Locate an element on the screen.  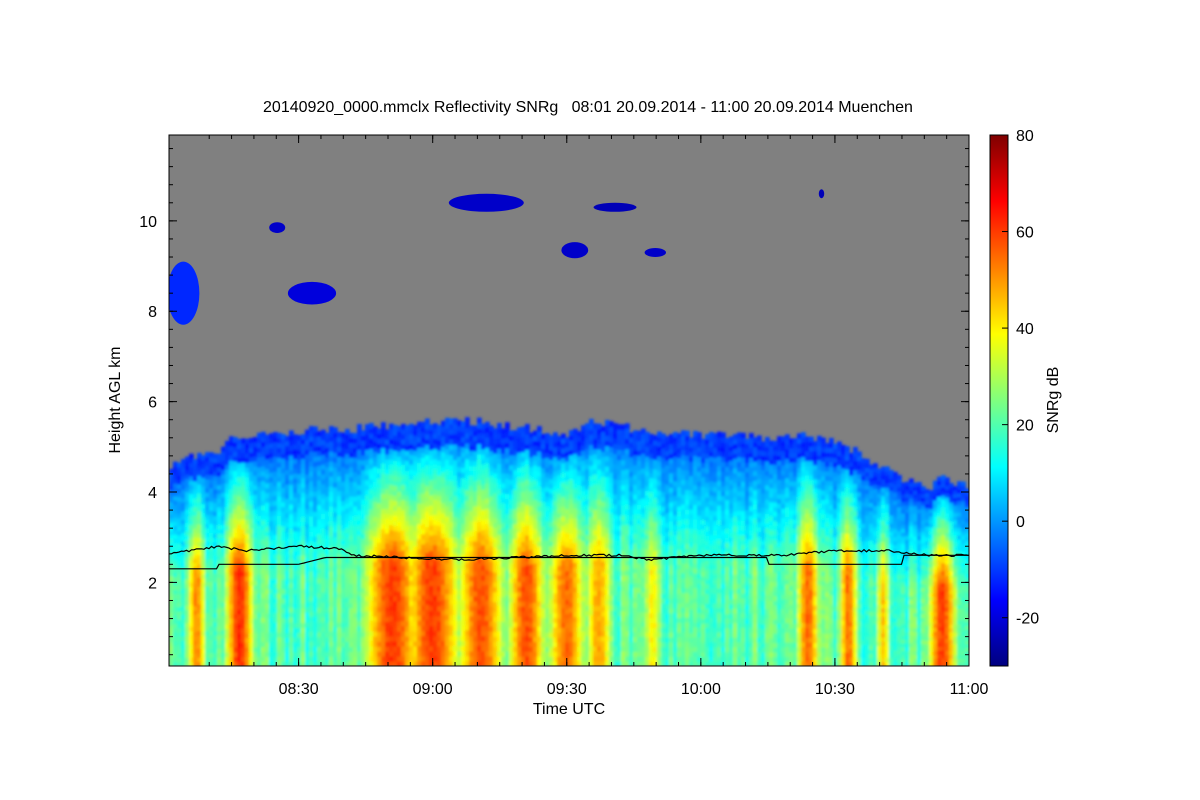
colorbar-tick-label: -20 is located at coordinates (1027, 619).